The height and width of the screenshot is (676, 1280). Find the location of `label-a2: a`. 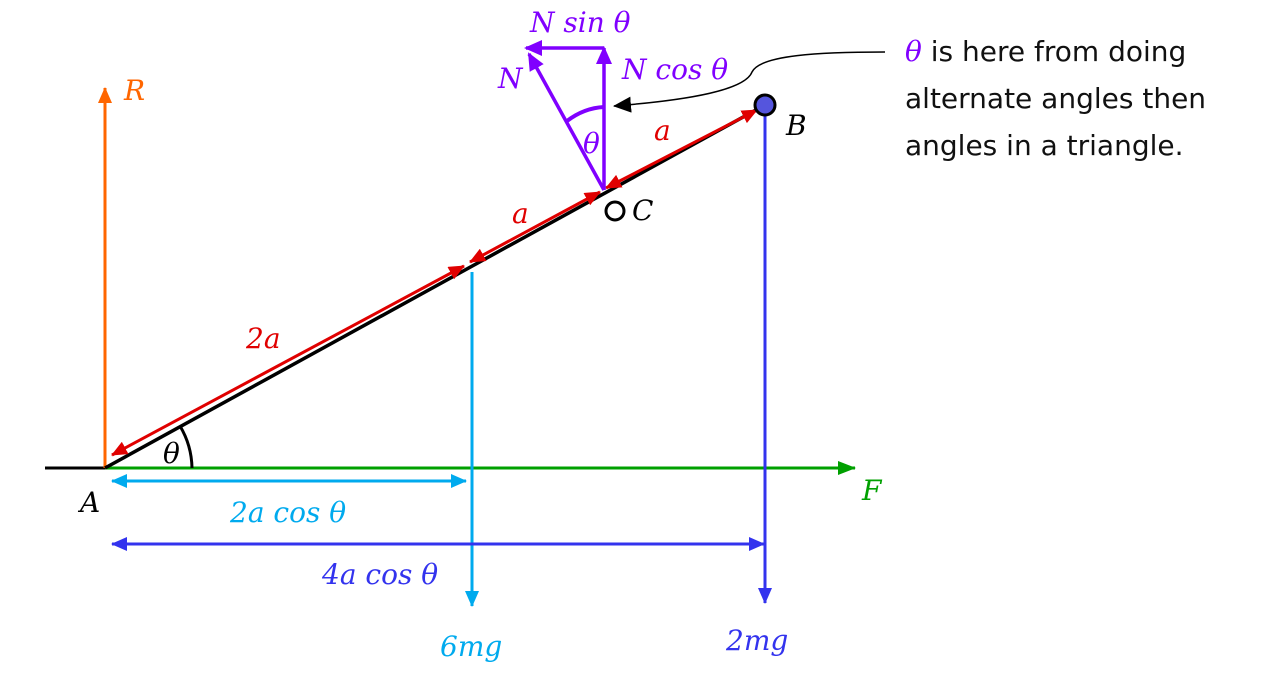

label-a2: a is located at coordinates (662, 130).